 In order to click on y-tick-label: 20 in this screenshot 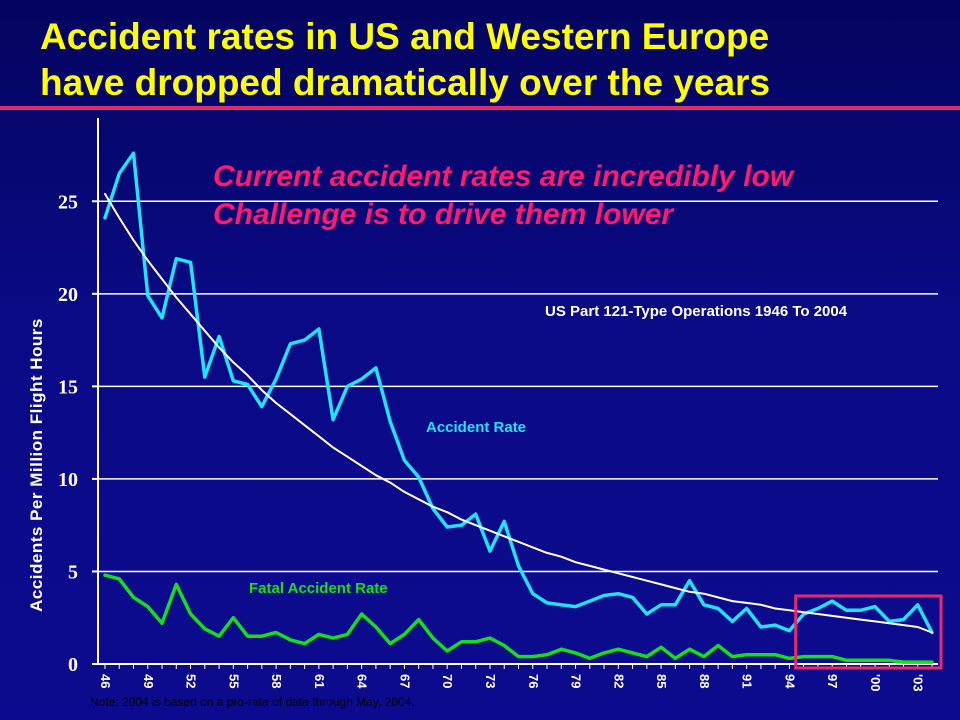, I will do `click(68, 295)`.